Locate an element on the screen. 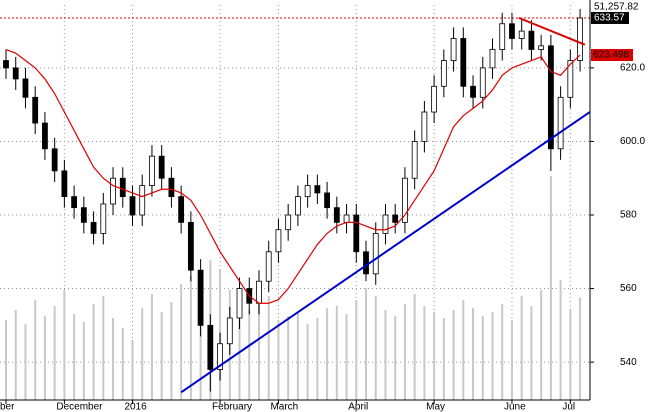  ma-box is located at coordinates (612, 55).